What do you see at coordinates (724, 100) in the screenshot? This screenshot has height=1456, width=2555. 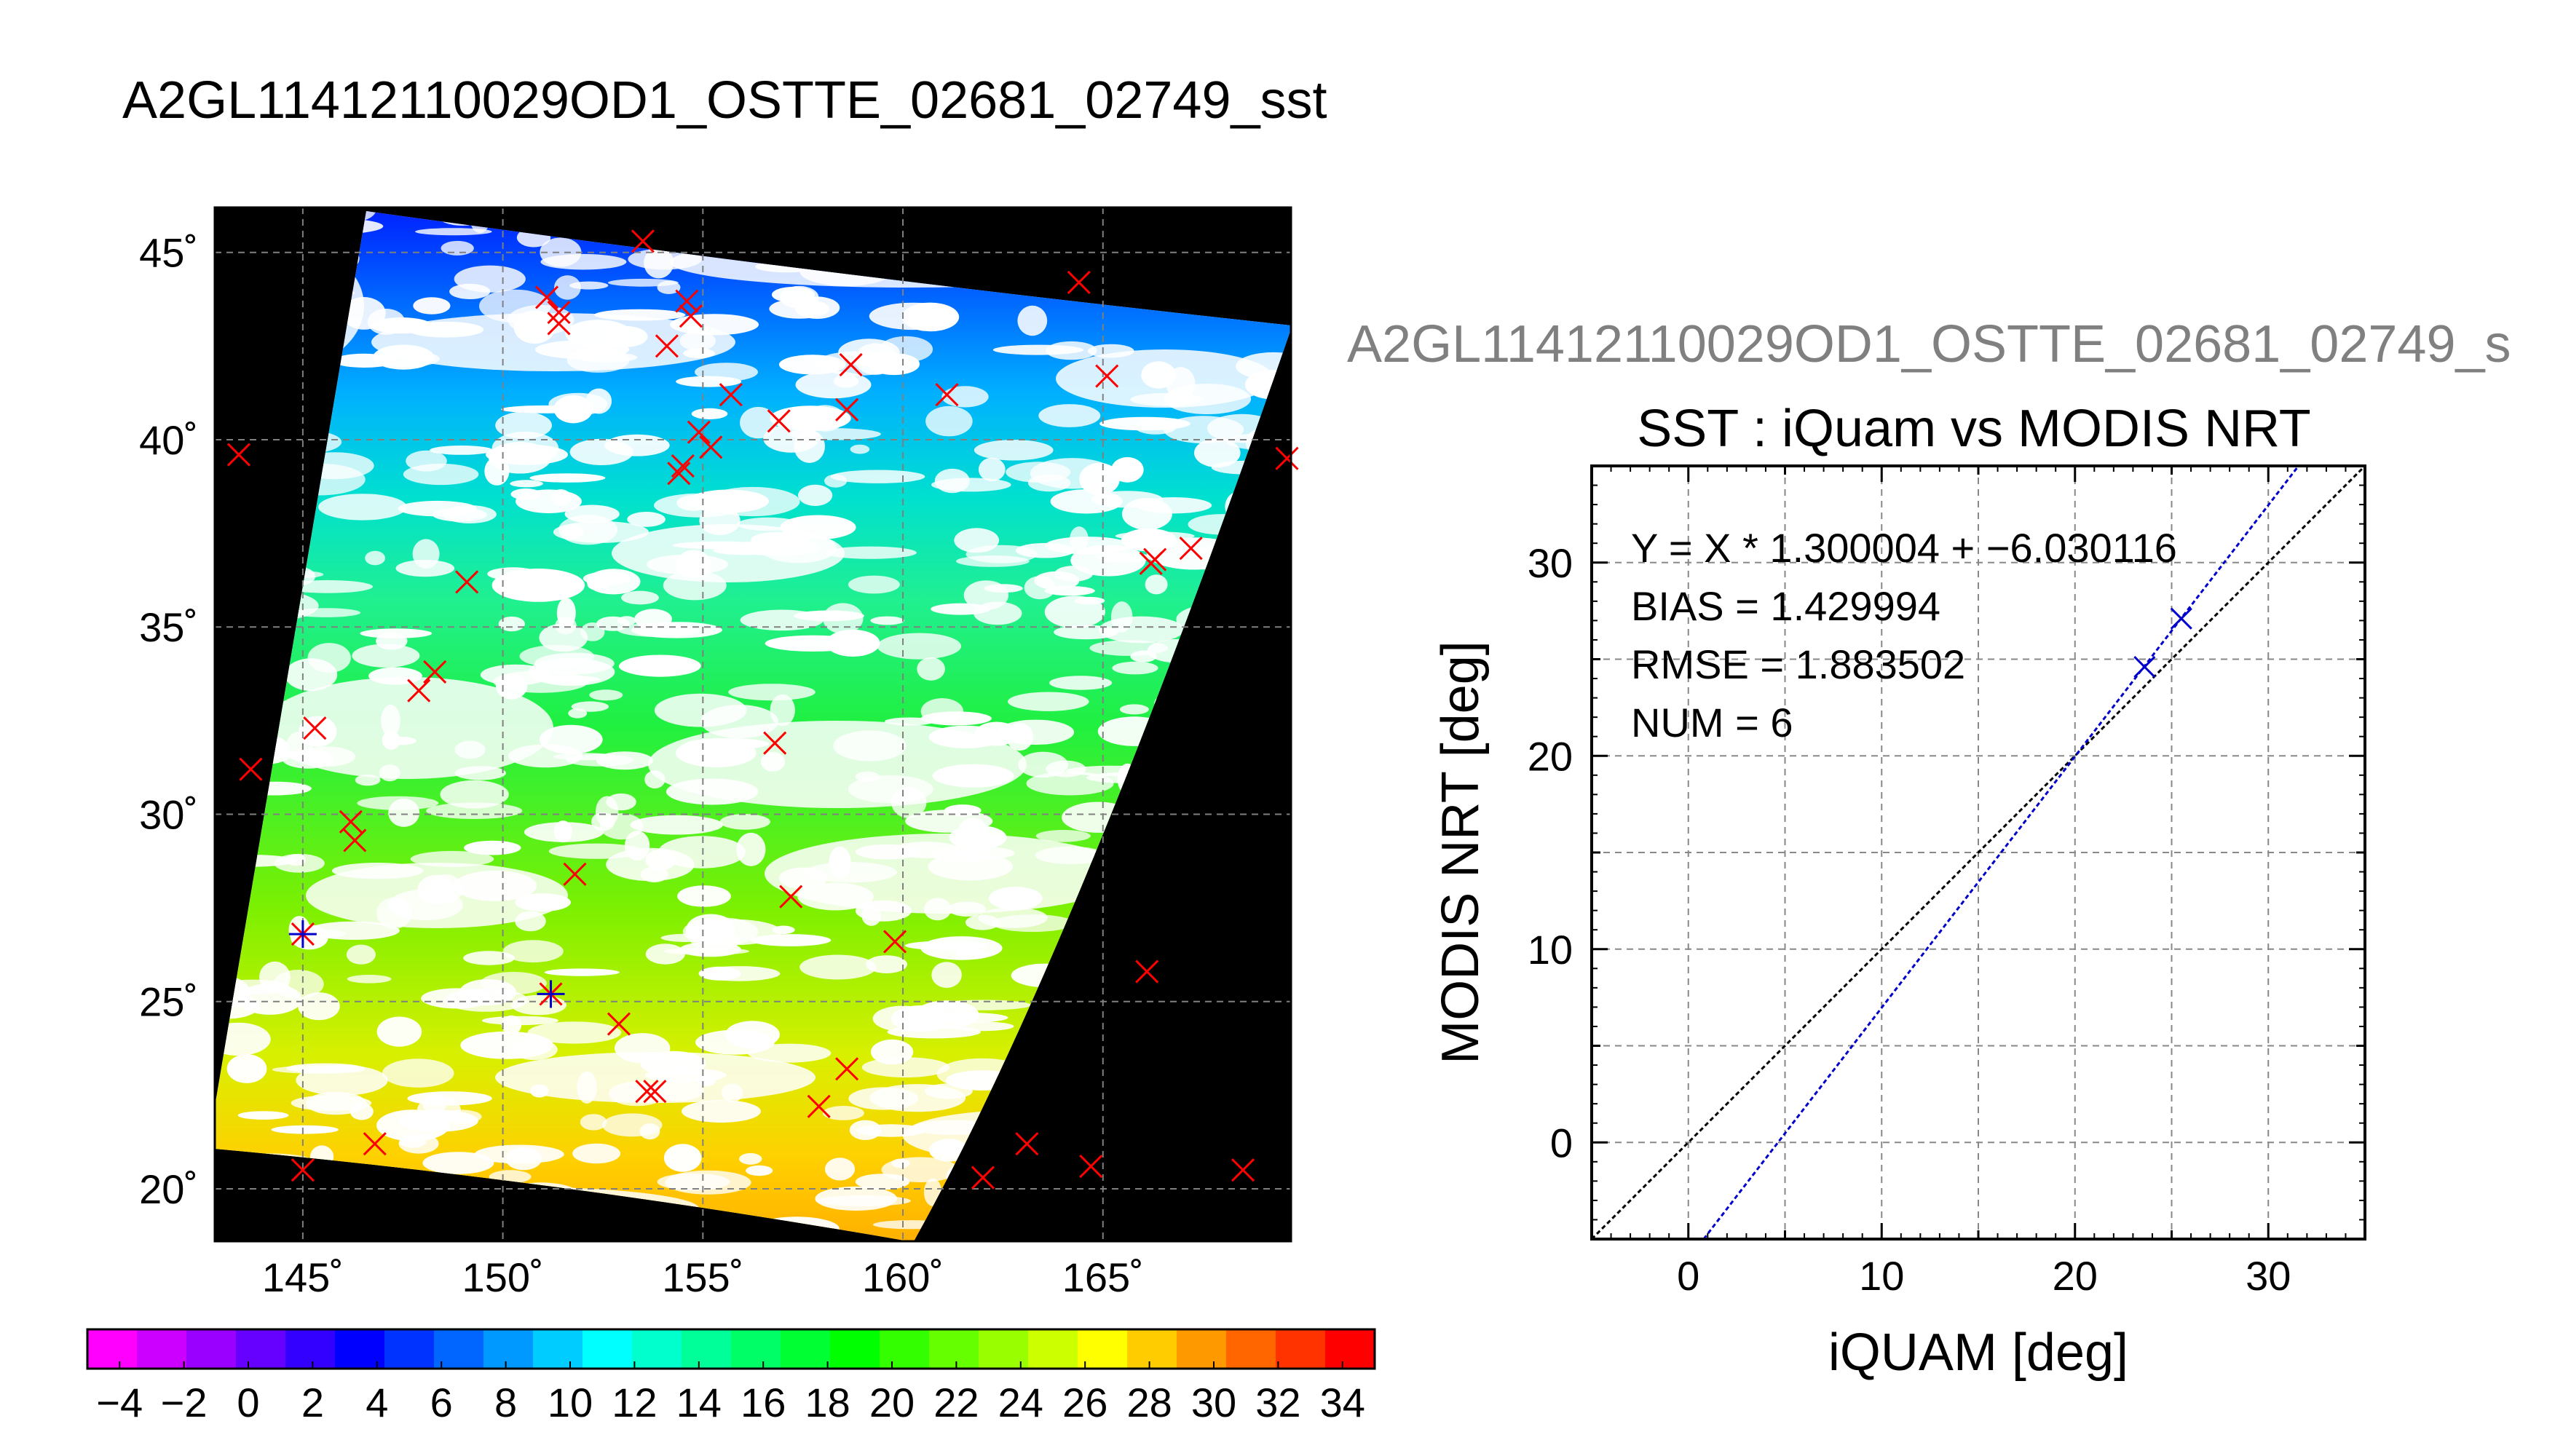 I see `main-title: A2GL11412110029OD1_OSTTE_02681_02749_sst` at bounding box center [724, 100].